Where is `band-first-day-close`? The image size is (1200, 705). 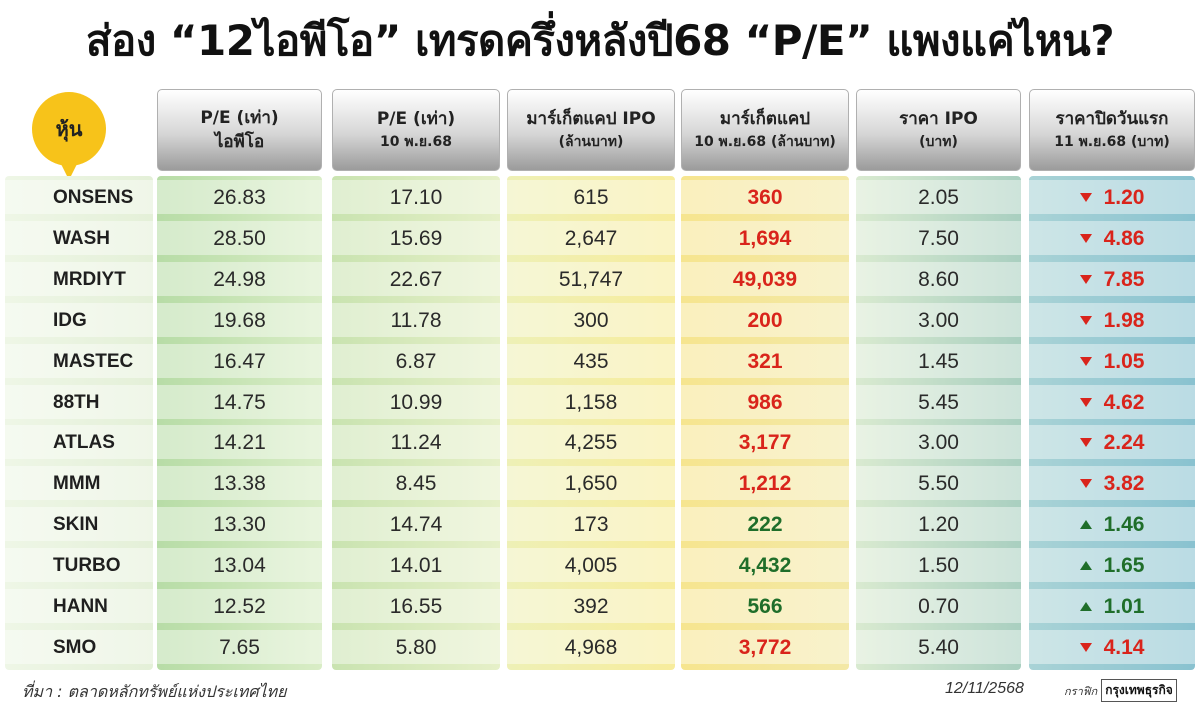
band-first-day-close is located at coordinates (1112, 423).